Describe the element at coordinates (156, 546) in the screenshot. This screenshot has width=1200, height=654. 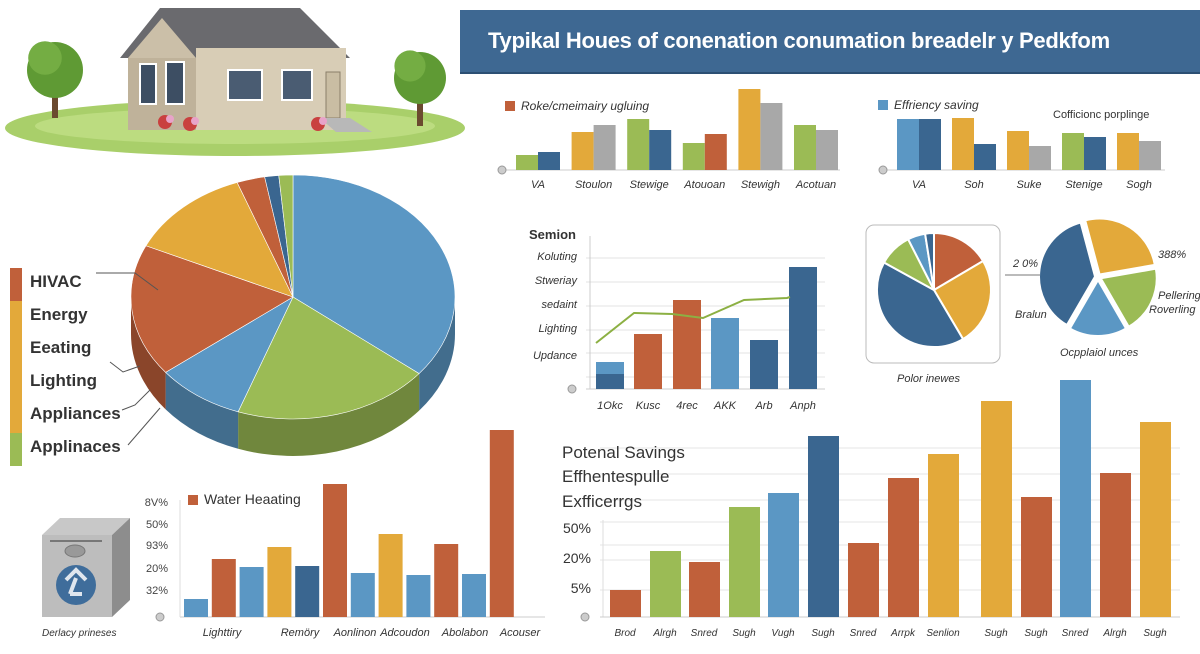
I see `y-tick-label: 93%` at that location.